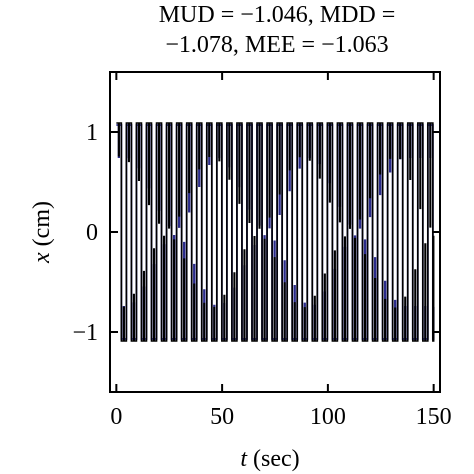 The height and width of the screenshot is (474, 474). I want to click on x-tick-label: 0, so click(116, 417).